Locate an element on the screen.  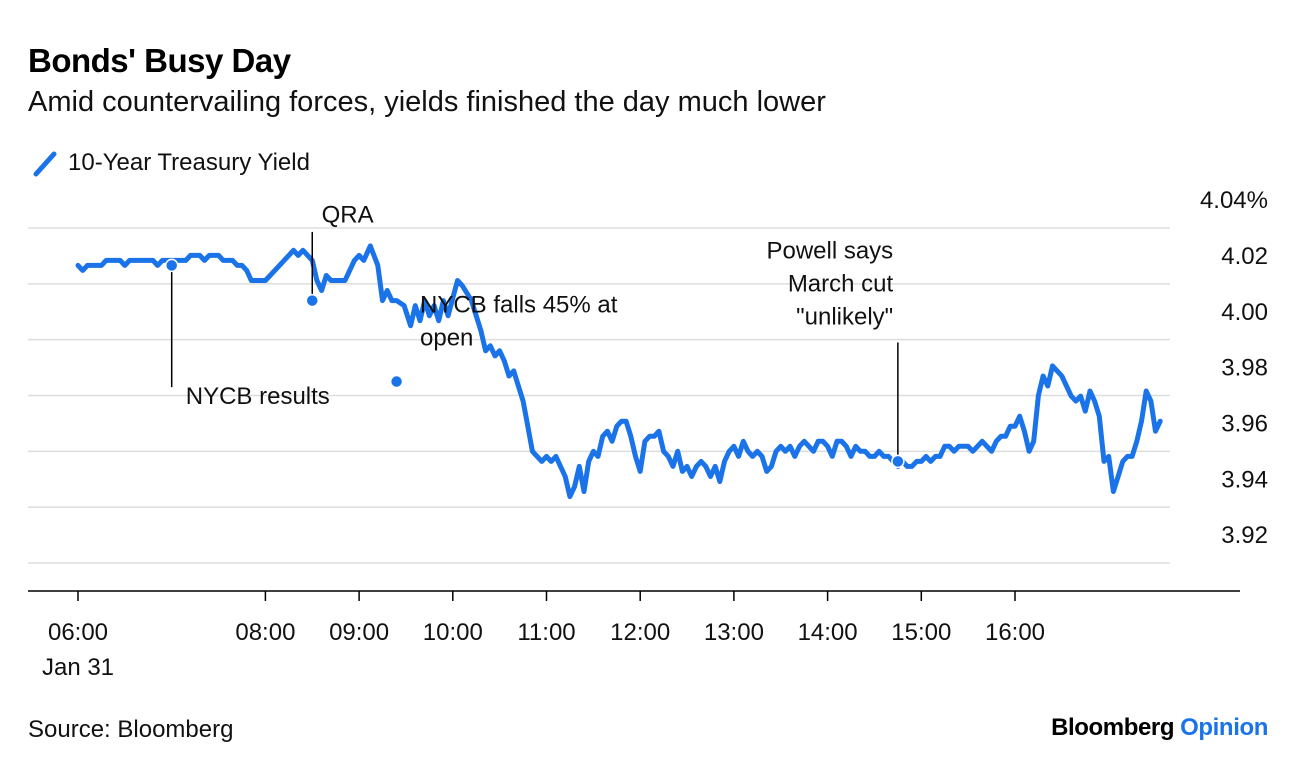
chart-title: Bonds' Busy Day is located at coordinates (159, 60).